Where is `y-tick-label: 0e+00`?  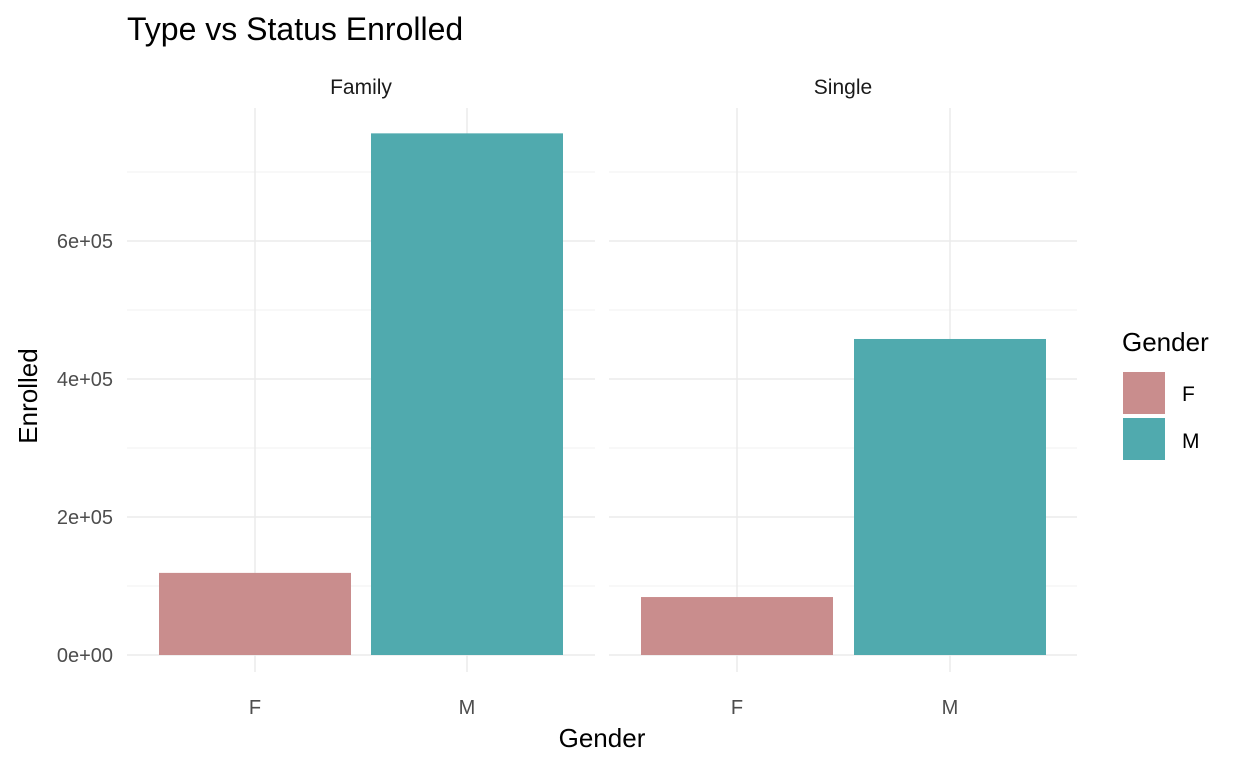 y-tick-label: 0e+00 is located at coordinates (85, 656).